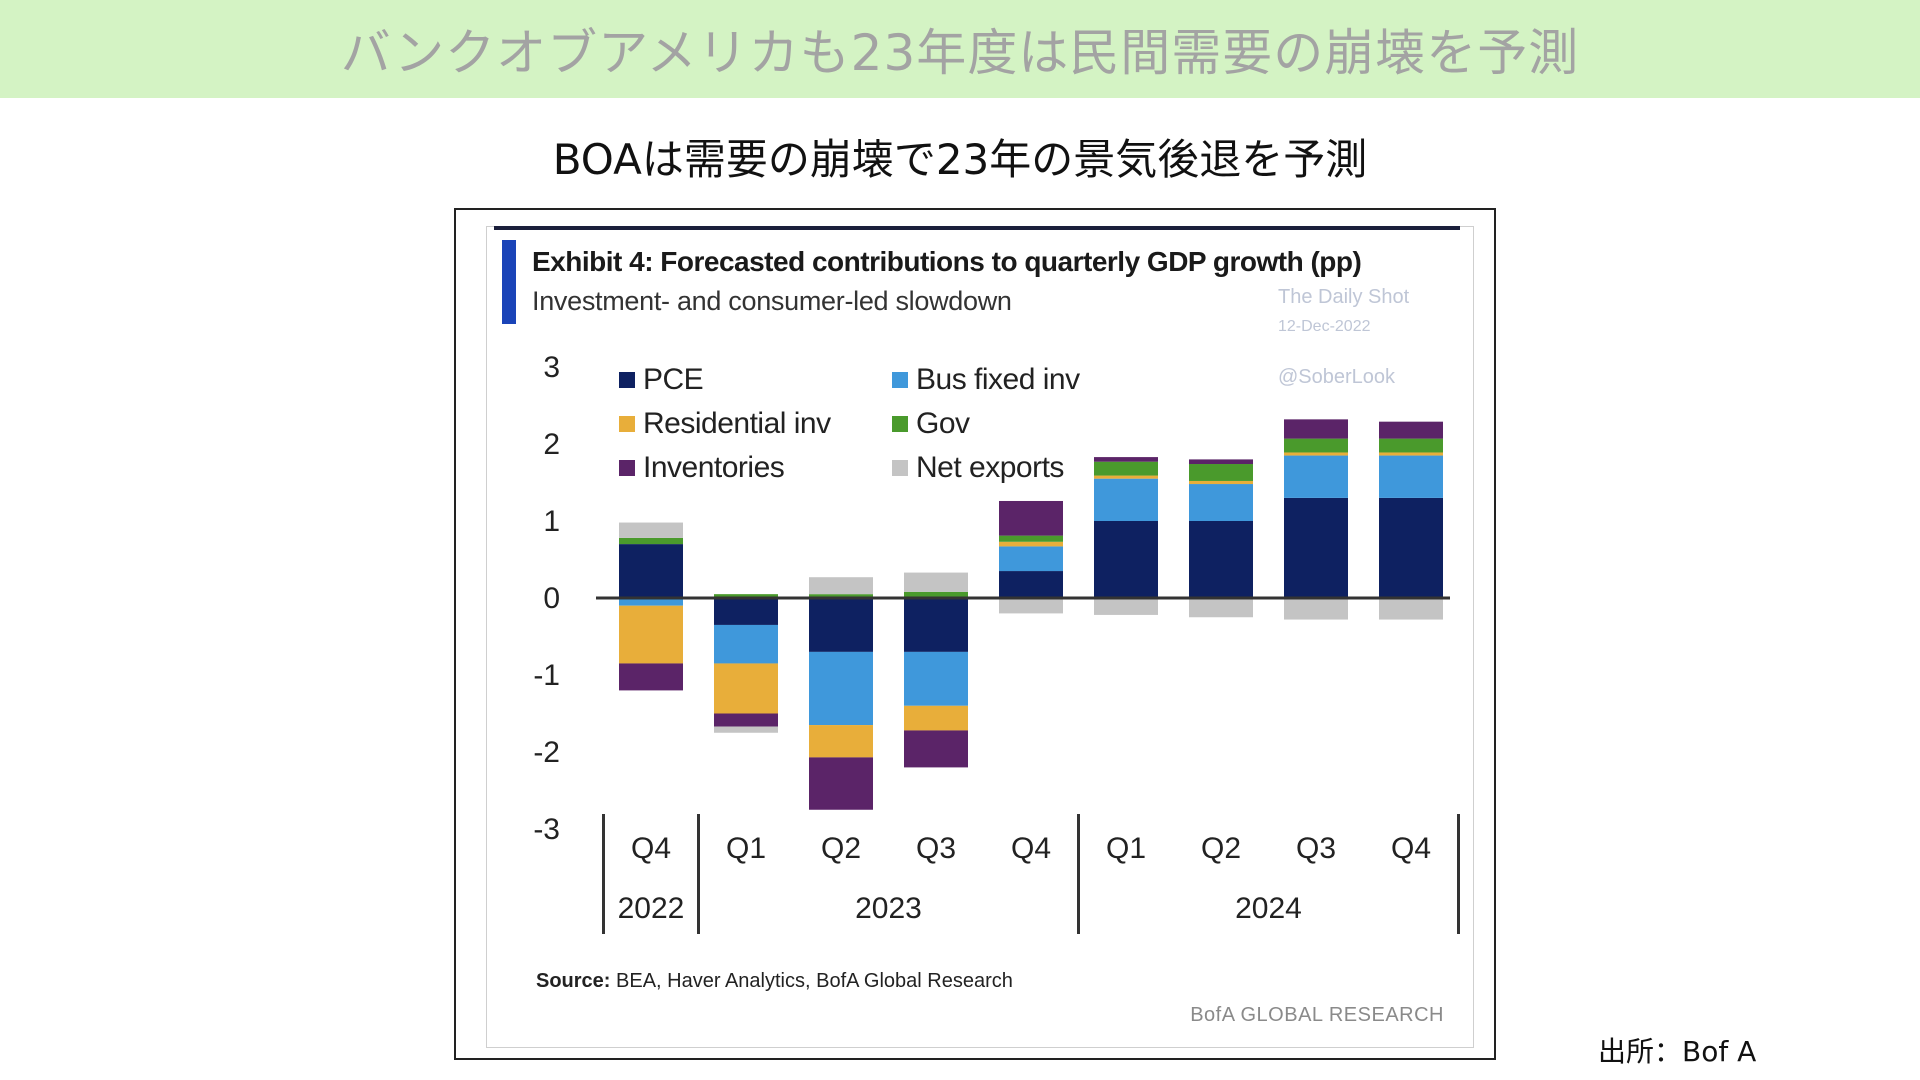 The image size is (1920, 1080). I want to click on y-tick-label: 1, so click(551, 521).